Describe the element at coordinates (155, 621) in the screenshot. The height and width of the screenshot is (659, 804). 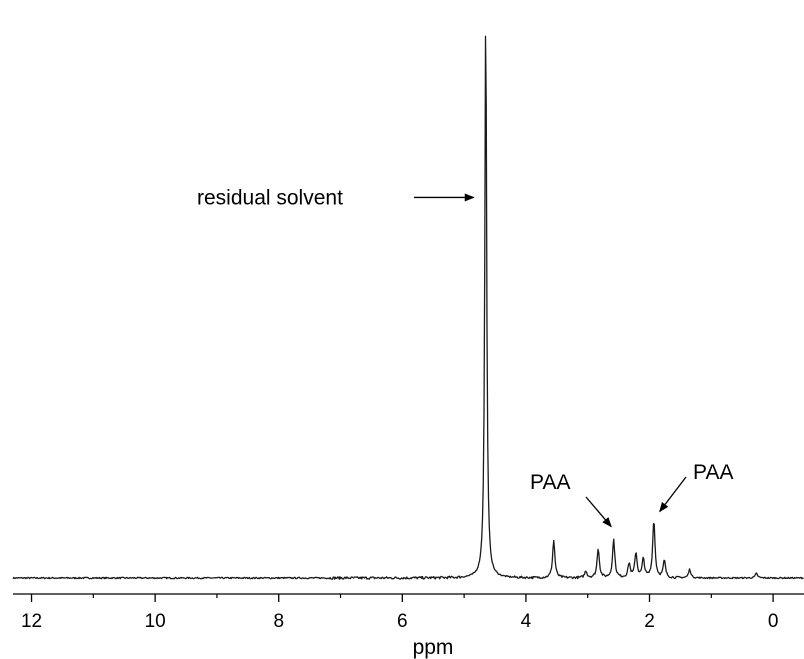
I see `x-axis-tick-label: 10` at that location.